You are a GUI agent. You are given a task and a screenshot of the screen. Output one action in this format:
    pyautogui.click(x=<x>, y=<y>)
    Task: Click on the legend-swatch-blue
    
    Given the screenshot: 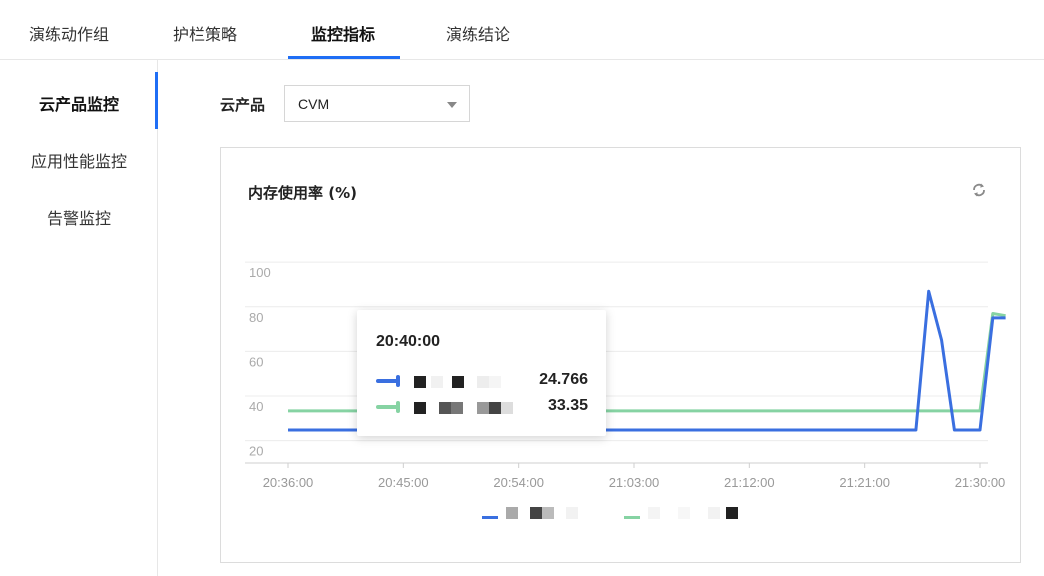 What is the action you would take?
    pyautogui.click(x=490, y=517)
    